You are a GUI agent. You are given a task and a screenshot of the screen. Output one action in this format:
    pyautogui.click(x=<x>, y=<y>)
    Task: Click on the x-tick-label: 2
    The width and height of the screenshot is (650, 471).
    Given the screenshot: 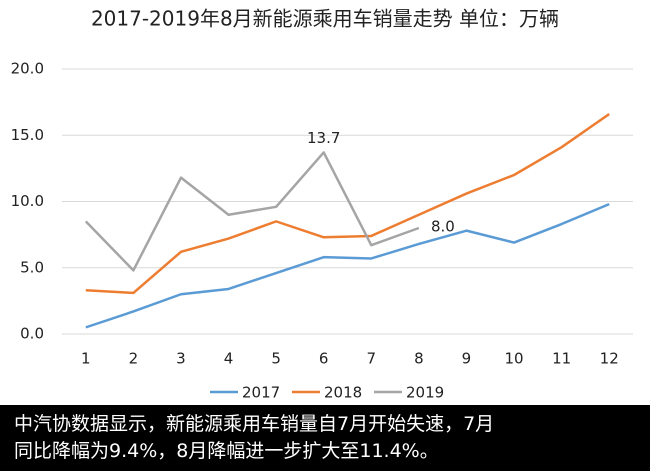 What is the action you would take?
    pyautogui.click(x=134, y=359)
    